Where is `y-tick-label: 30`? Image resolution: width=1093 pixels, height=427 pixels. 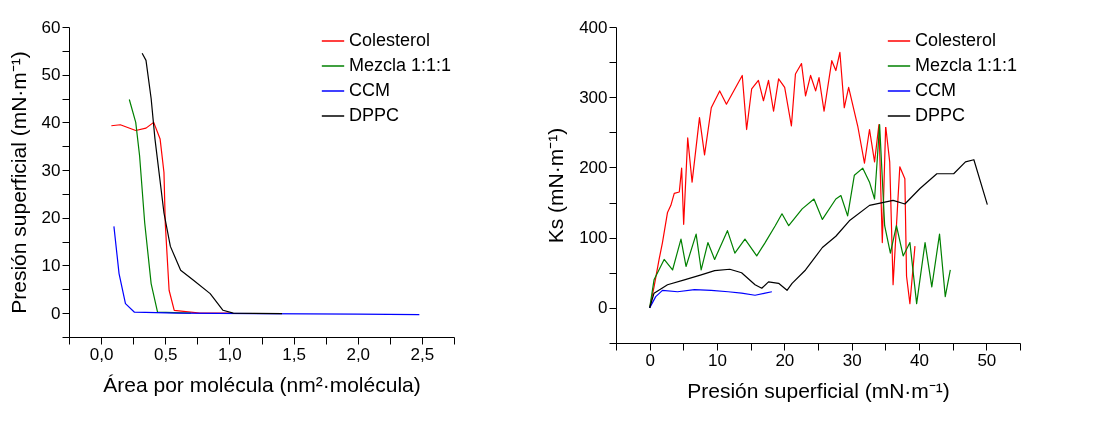 y-tick-label: 30 is located at coordinates (51, 170).